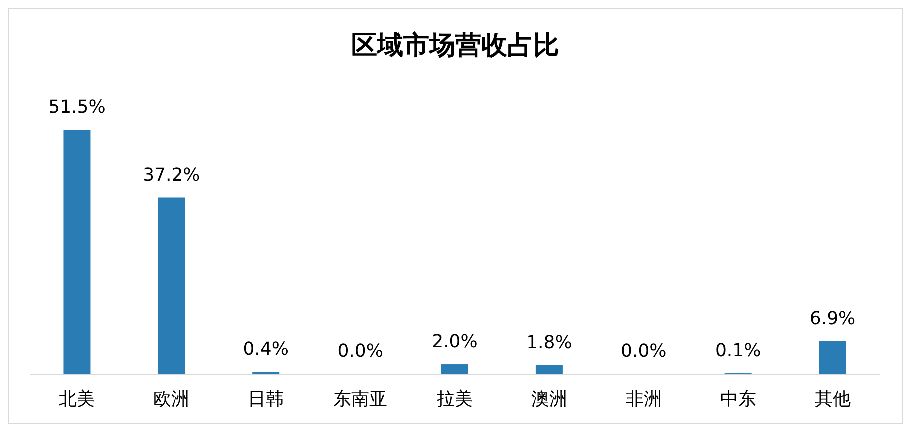 The height and width of the screenshot is (430, 911). I want to click on chart-title: 区域市场营收占比, so click(456, 46).